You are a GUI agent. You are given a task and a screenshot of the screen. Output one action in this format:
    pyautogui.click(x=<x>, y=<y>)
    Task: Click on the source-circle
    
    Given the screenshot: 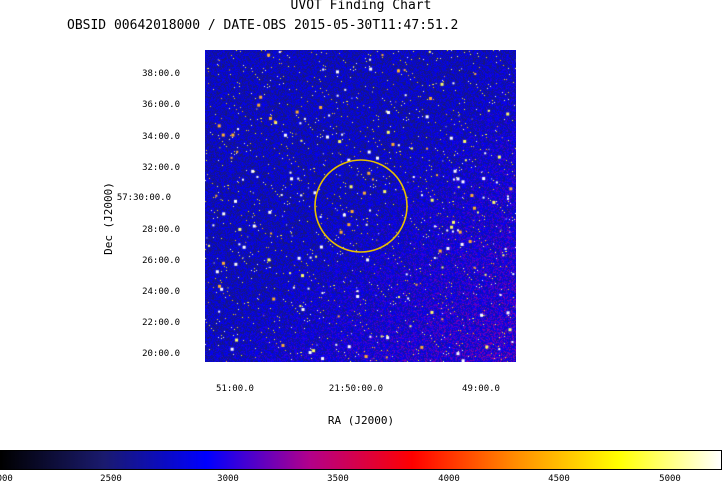 What is the action you would take?
    pyautogui.click(x=361, y=206)
    